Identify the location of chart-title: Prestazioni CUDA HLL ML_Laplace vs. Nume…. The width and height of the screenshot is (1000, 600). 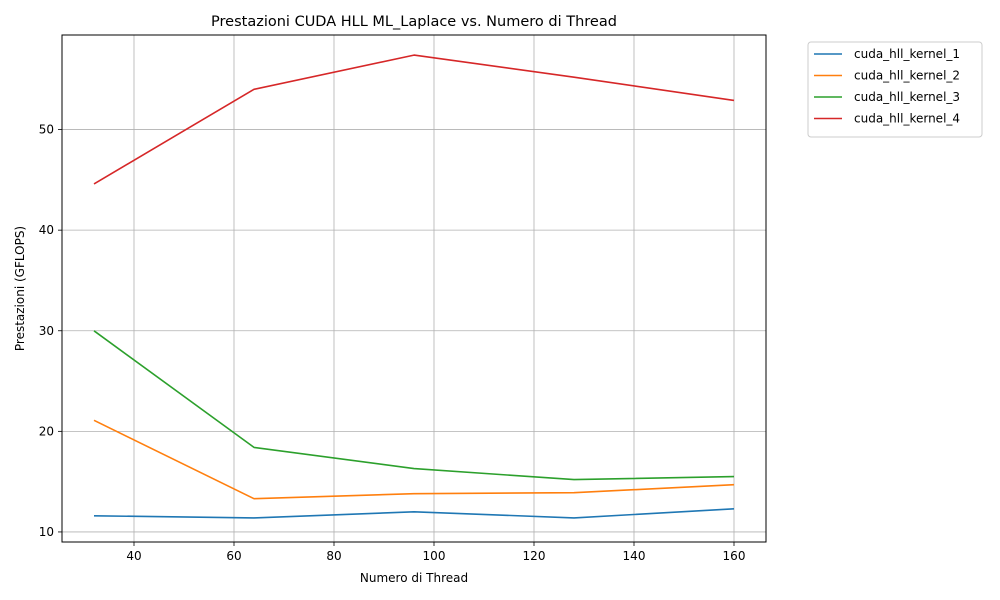
(414, 22).